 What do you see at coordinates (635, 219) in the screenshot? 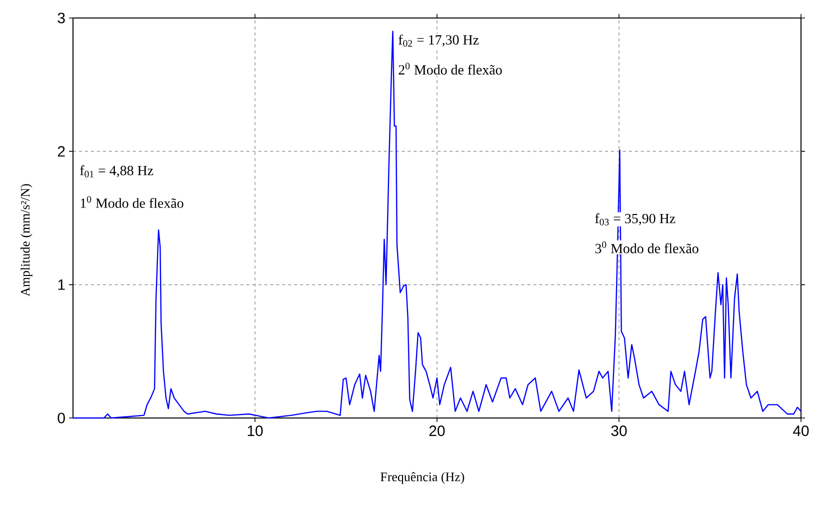
I see `annotation: f$_{03}$ = 35,90 Hz` at bounding box center [635, 219].